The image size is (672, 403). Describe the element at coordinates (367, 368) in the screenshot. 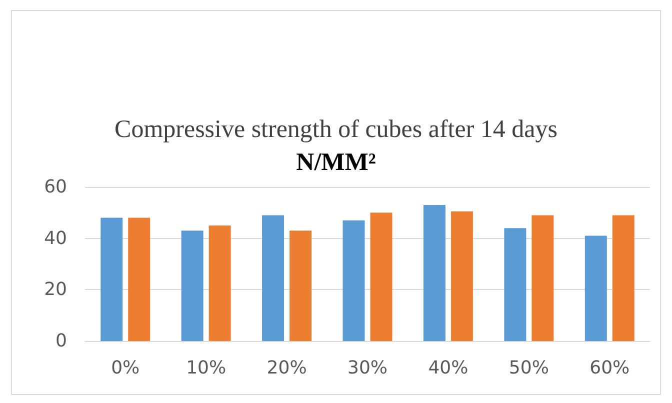

I see `x-tick-label: 30%` at that location.